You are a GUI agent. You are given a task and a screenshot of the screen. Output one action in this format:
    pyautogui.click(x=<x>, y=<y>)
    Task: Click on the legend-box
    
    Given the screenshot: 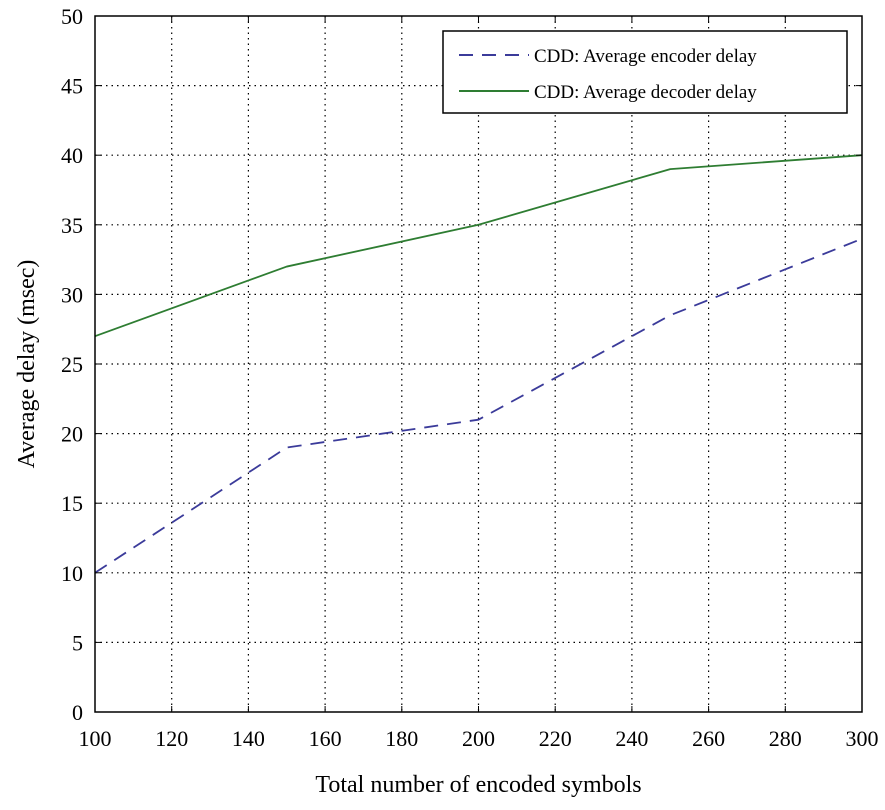 What is the action you would take?
    pyautogui.click(x=645, y=72)
    